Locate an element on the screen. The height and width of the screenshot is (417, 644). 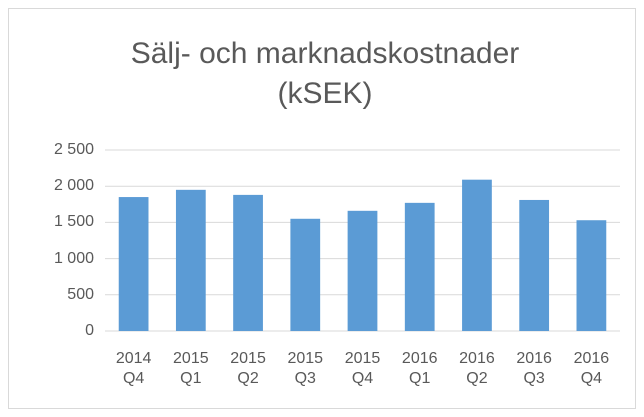
y-tick-label: 500 is located at coordinates (80, 294).